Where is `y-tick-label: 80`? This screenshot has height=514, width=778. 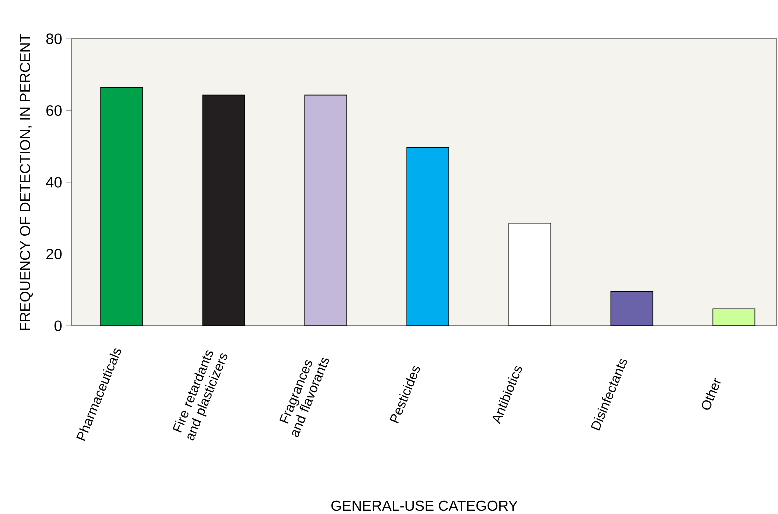
y-tick-label: 80 is located at coordinates (54, 39).